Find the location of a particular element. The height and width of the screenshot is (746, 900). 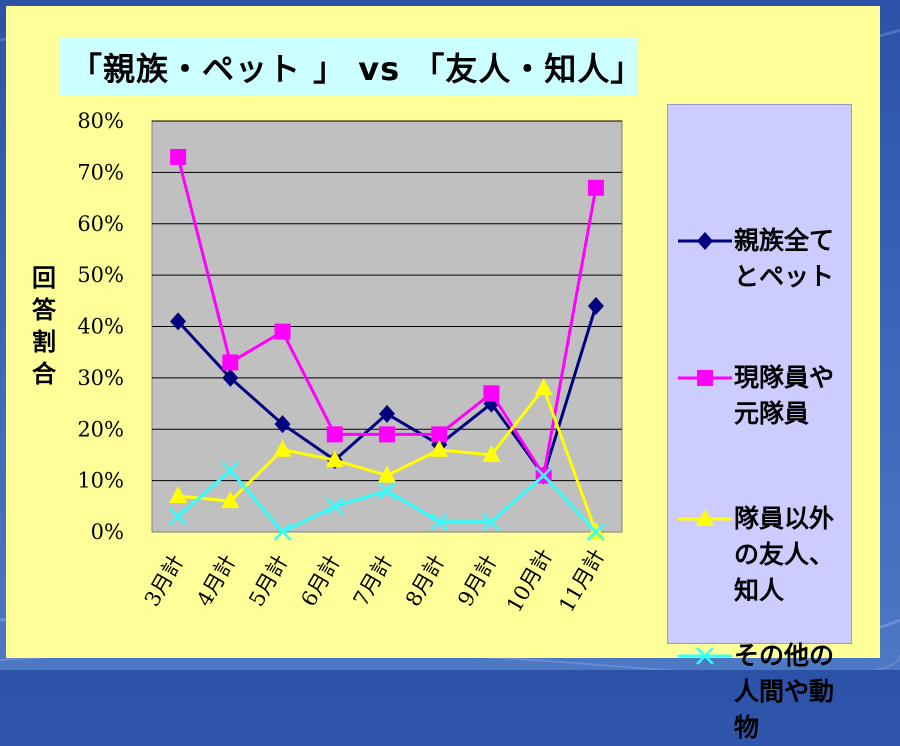

legend-marker-square is located at coordinates (705, 378).